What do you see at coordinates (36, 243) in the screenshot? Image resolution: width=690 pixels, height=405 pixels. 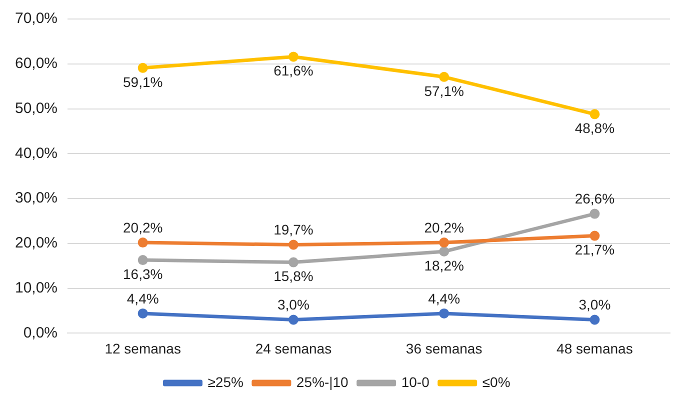 I see `y-tick-label: 20,0%` at bounding box center [36, 243].